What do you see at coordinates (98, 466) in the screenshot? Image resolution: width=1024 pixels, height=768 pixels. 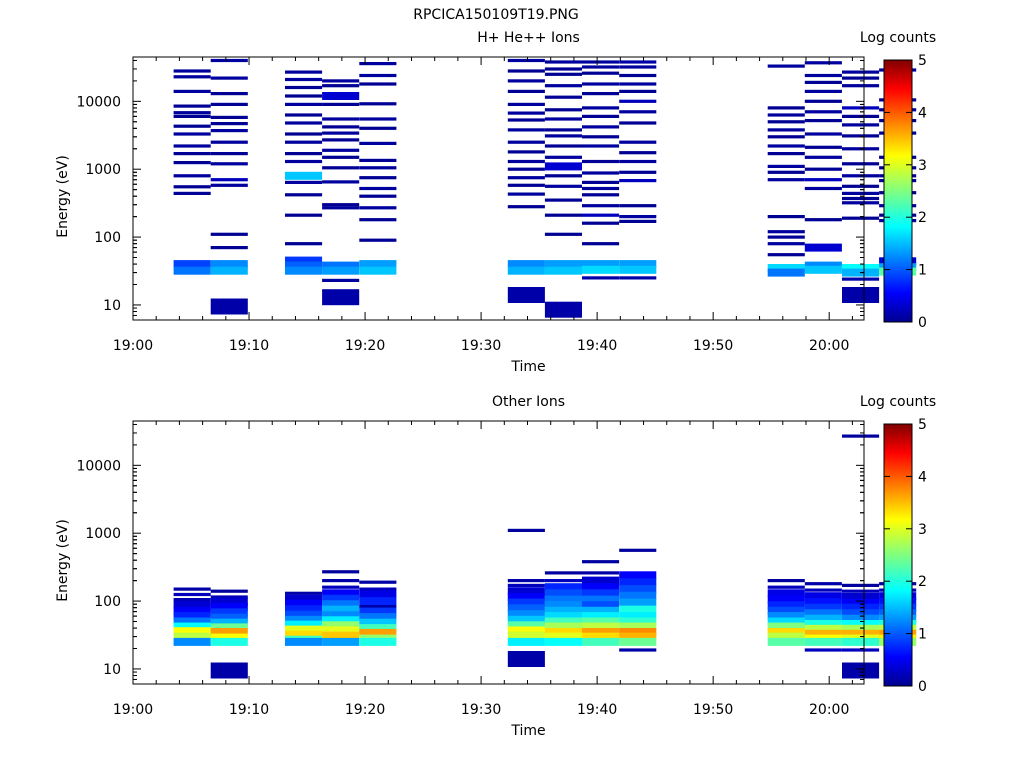 I see `y-tick-label: 10000` at bounding box center [98, 466].